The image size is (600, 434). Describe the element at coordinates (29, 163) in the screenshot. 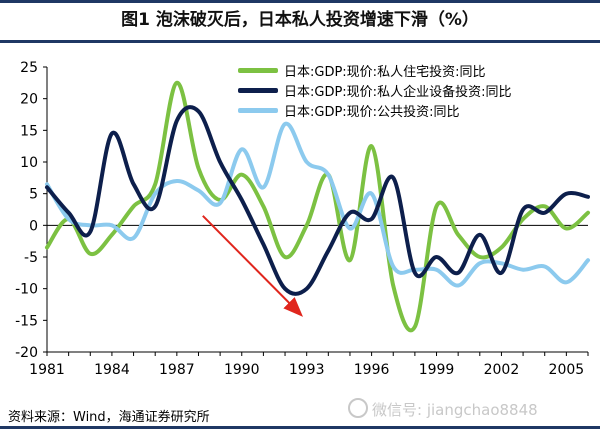

I see `y-tick-label: 10` at that location.